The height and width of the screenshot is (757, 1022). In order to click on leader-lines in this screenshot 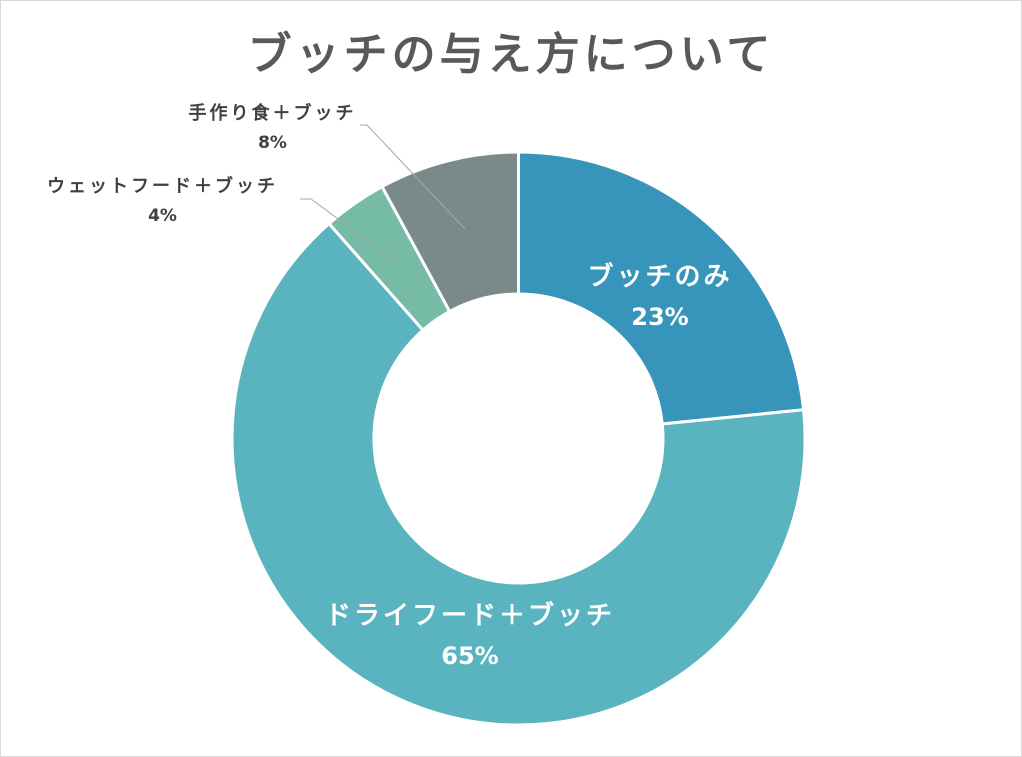, I will do `click(383, 193)`.